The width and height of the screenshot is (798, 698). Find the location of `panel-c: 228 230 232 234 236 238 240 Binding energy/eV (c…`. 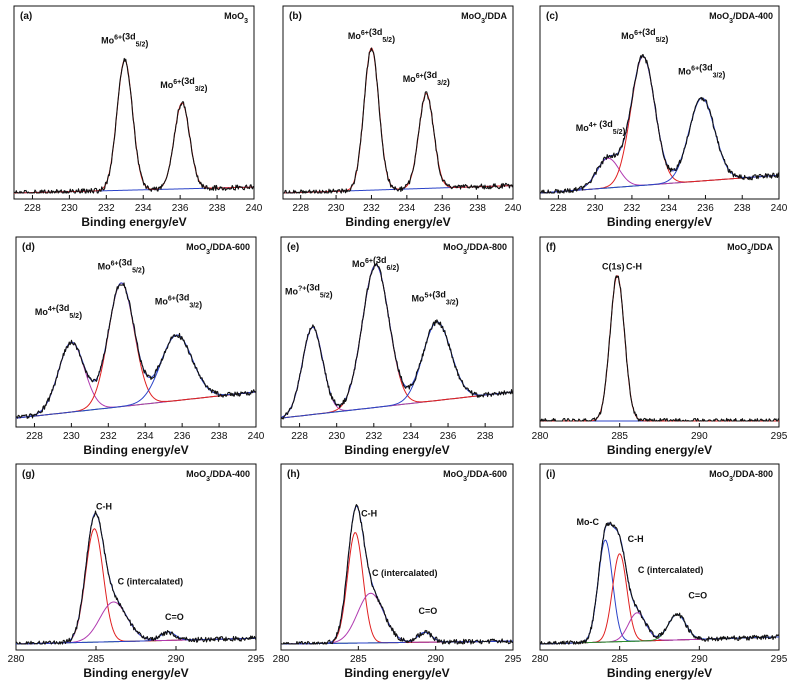

panel-c: 228 230 232 234 236 238 240 Binding energy/eV (c… is located at coordinates (663, 117).